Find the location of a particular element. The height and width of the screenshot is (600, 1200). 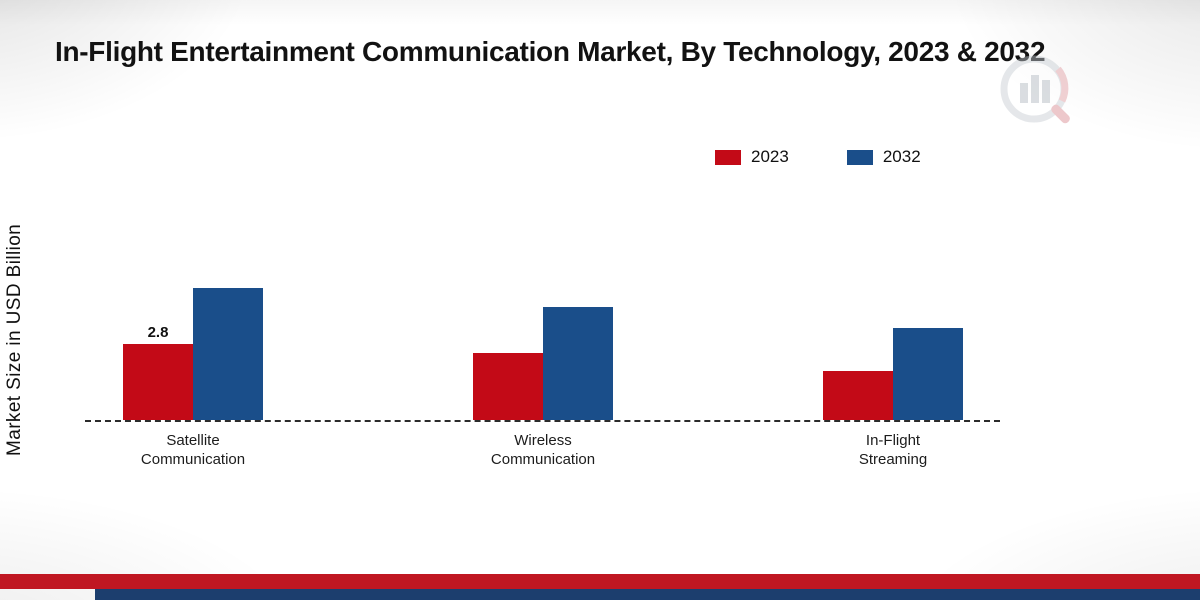

bar-value-label: 2.8 is located at coordinates (158, 333).